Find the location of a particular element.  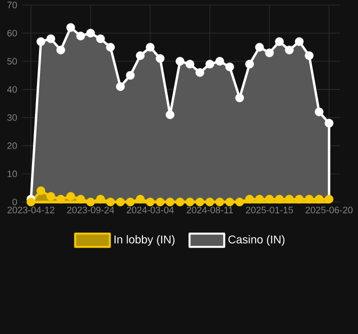

y-tick-label: 40 is located at coordinates (12, 89).